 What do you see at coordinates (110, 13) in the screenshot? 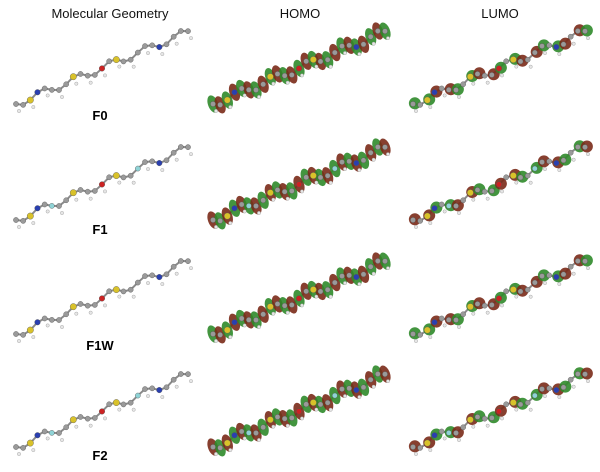
I see `header-molecular-geometry: Molecular Geometry` at bounding box center [110, 13].